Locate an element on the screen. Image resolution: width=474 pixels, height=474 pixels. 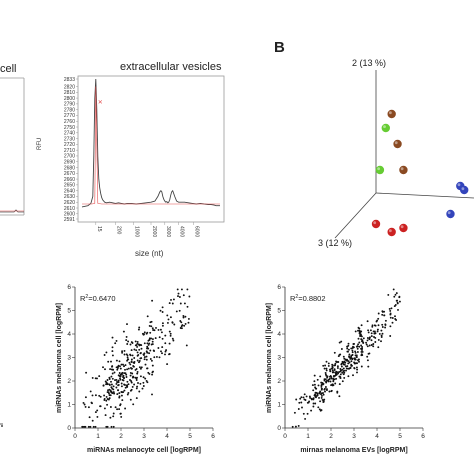
ev-y-axis-label: RFU is located at coordinates (40, 144).